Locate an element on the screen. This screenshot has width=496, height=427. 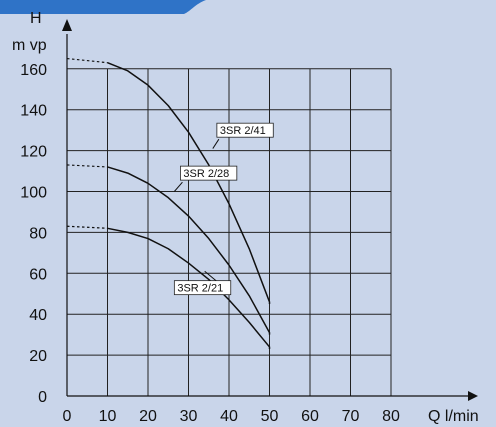
y-tick-label-20: 20 is located at coordinates (38, 356).